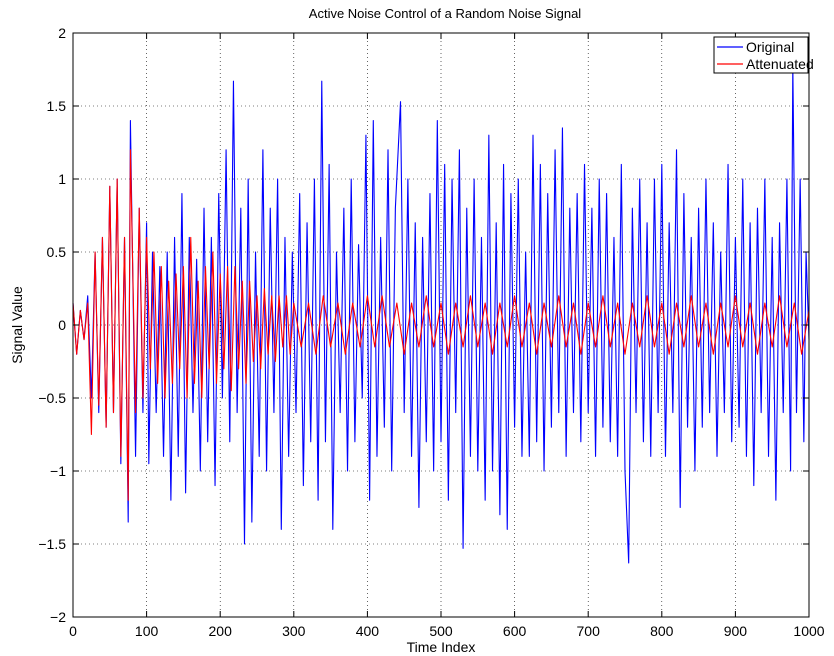 This screenshot has height=656, width=834. I want to click on x-tick-label: 800, so click(662, 631).